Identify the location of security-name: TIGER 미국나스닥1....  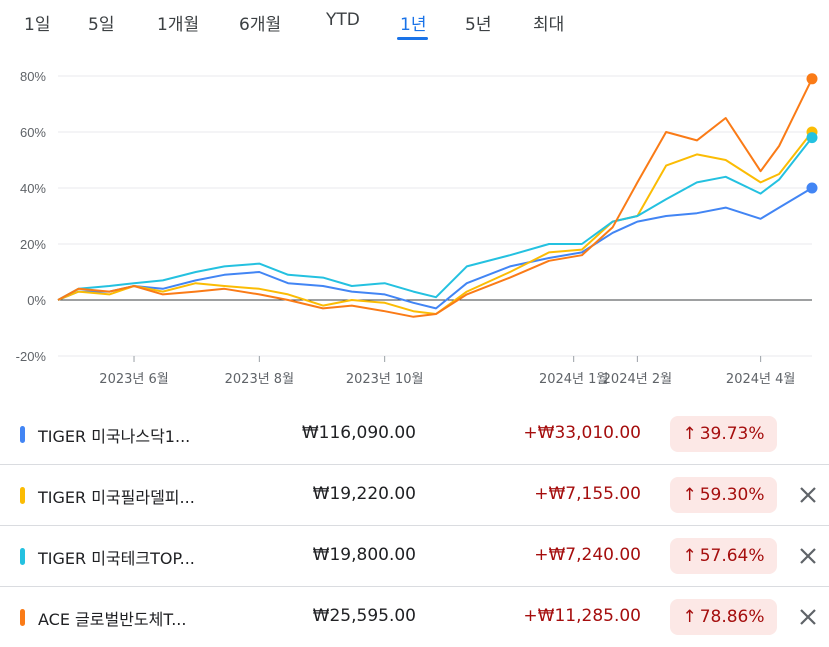
(114, 436).